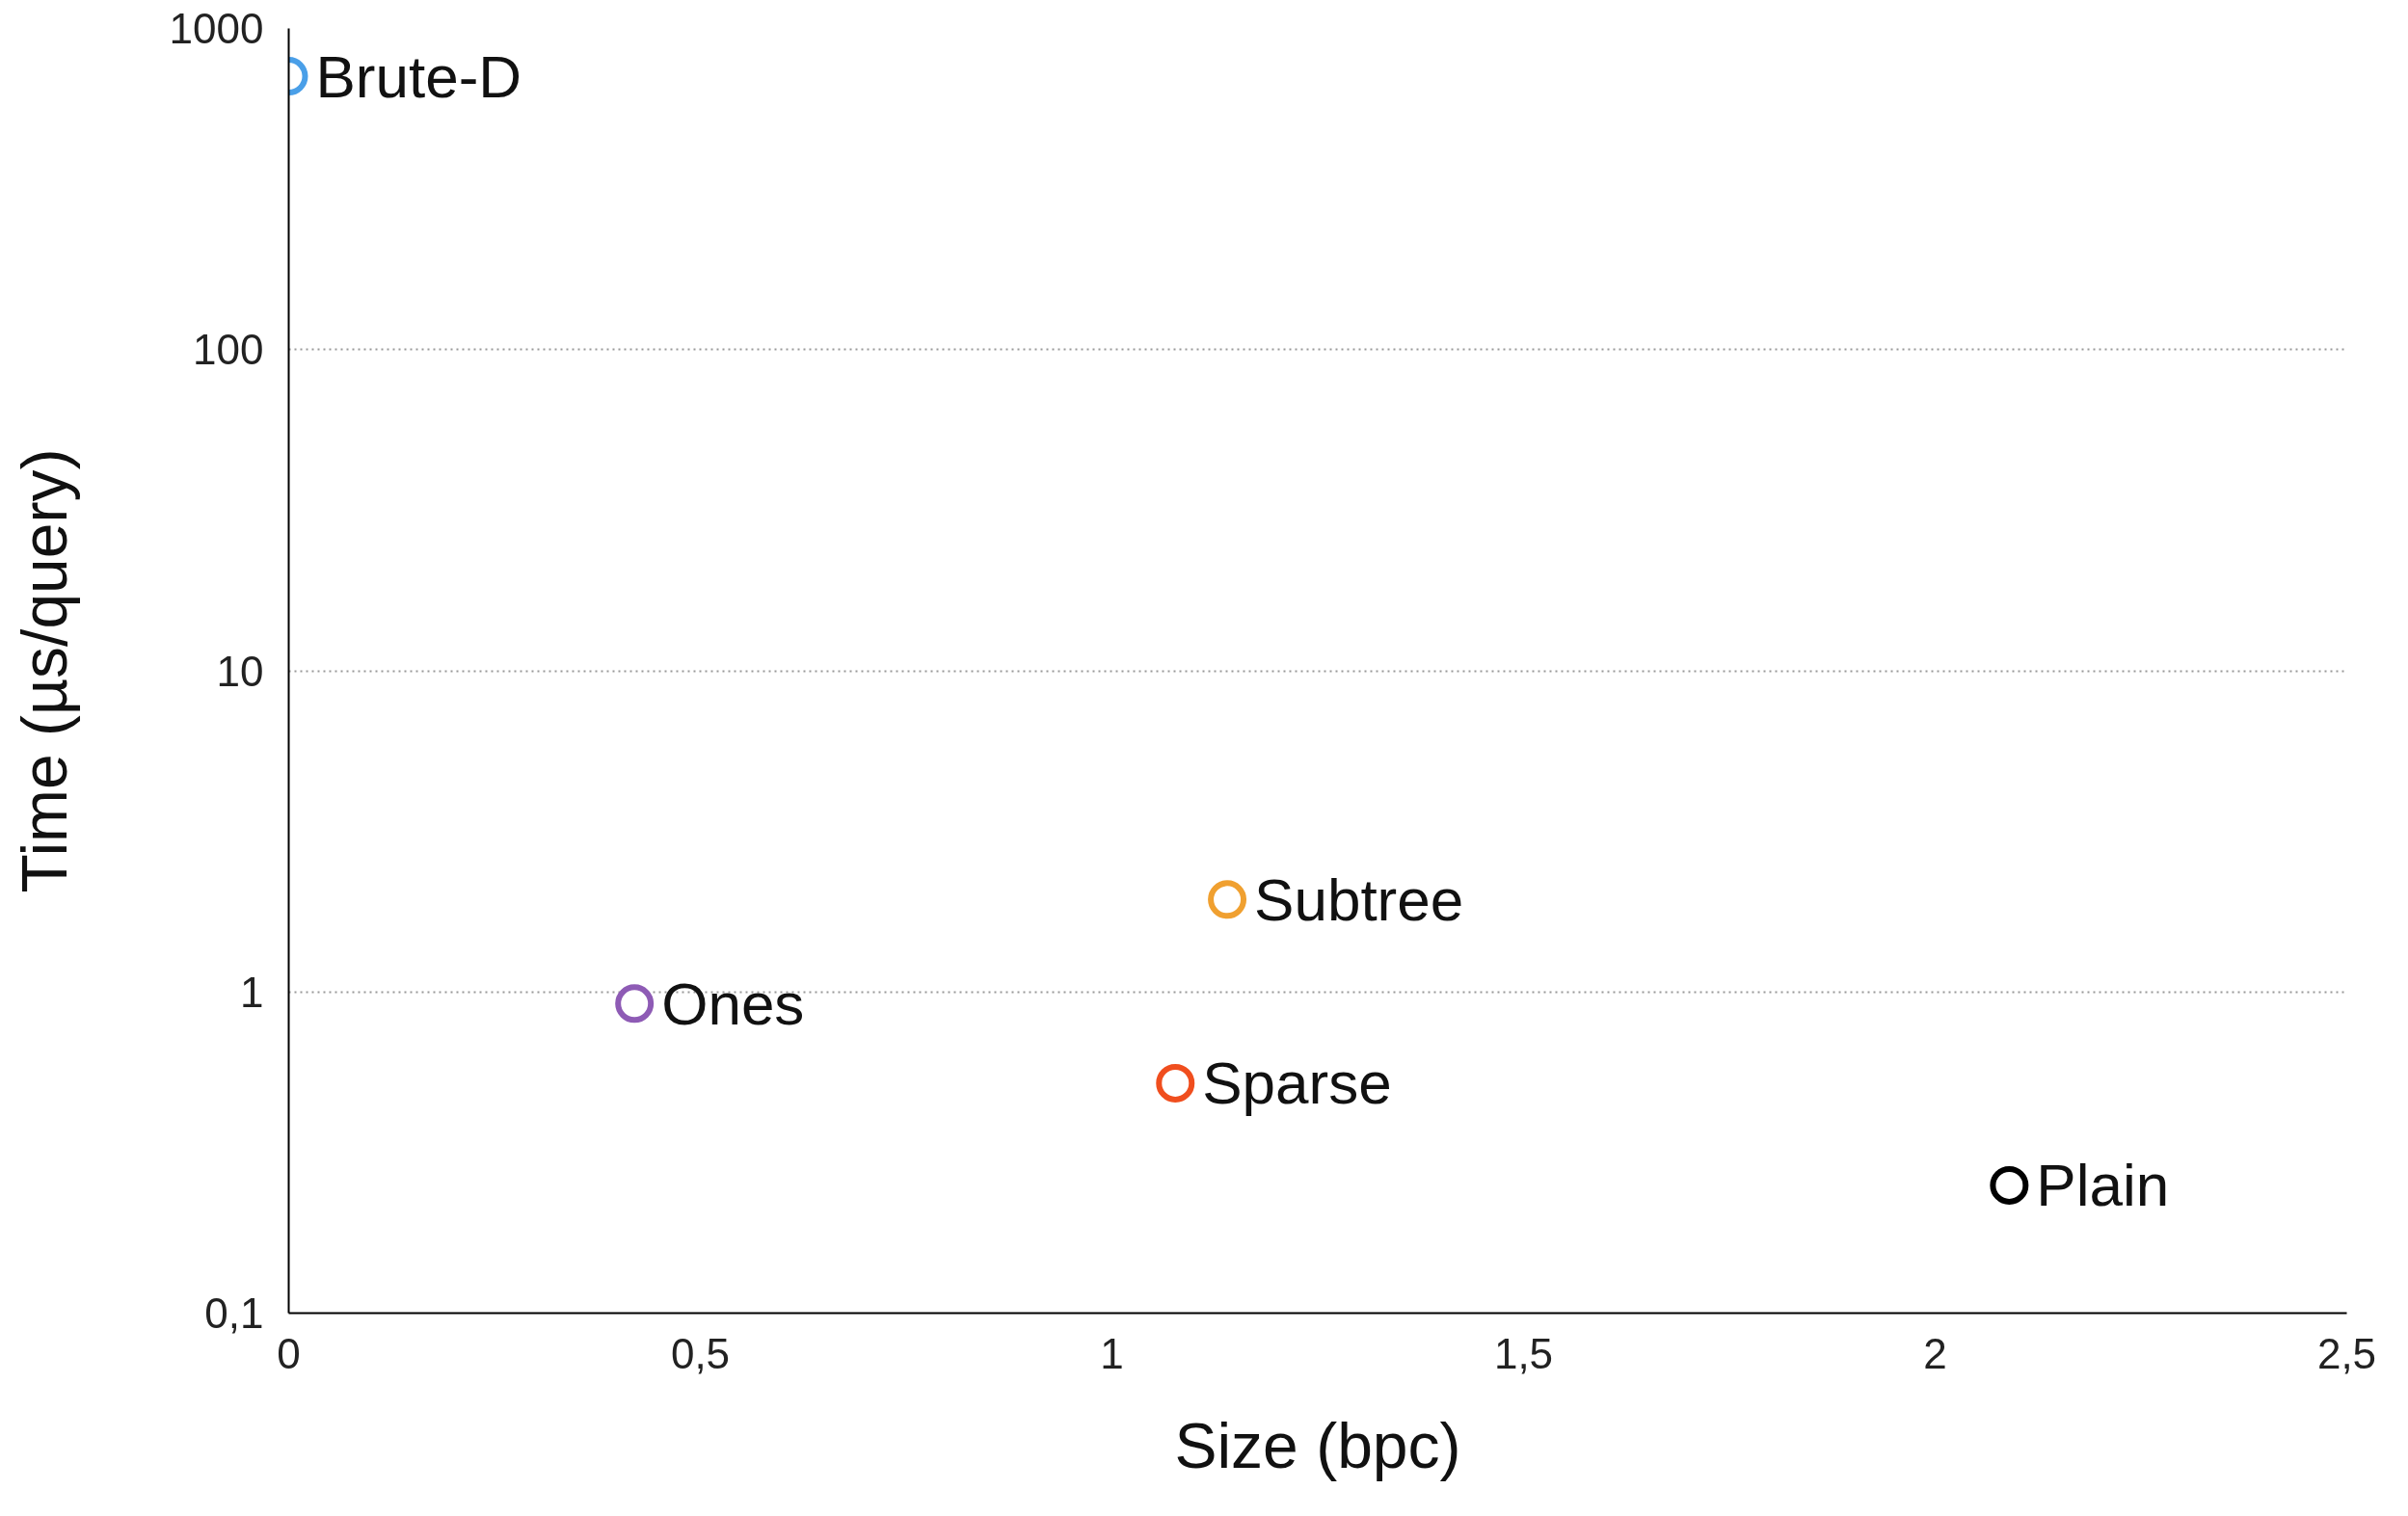  Describe the element at coordinates (234, 1313) in the screenshot. I see `y-tick-label: 0,1` at that location.